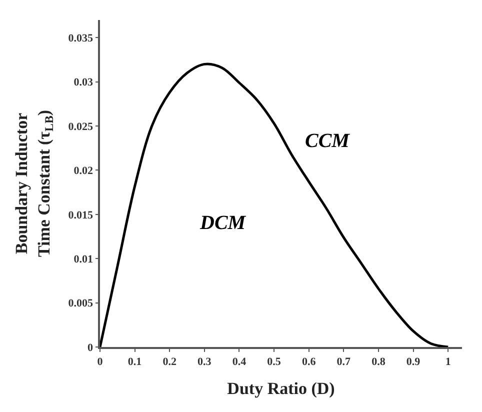  I want to click on y-tick-label: 0.005, so click(81, 304).